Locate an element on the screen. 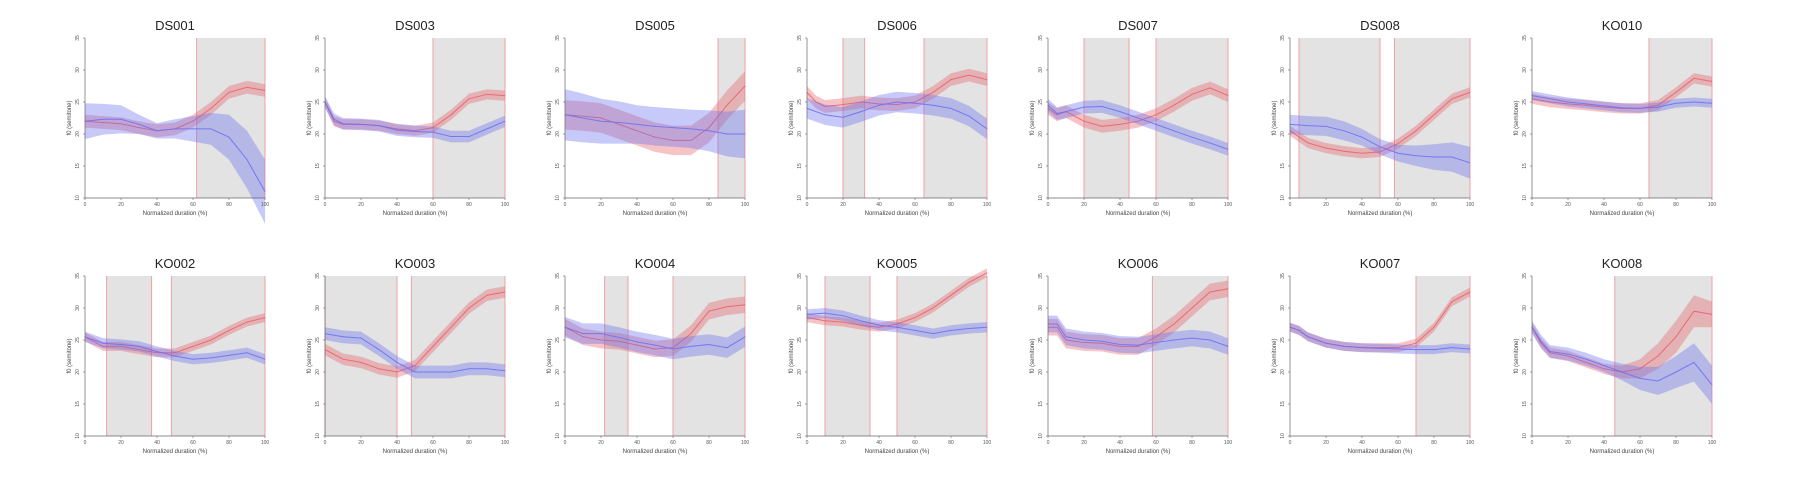  panel-title: KO004 is located at coordinates (655, 263).